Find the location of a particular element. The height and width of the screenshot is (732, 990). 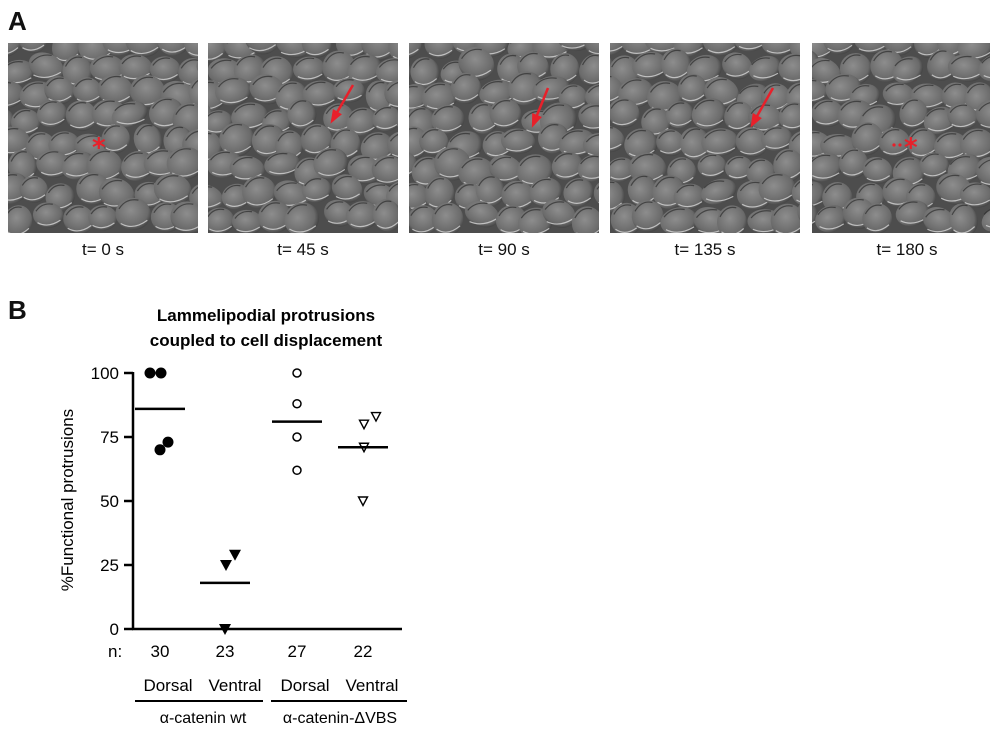

microscopy-frame-5: * is located at coordinates (901, 138).